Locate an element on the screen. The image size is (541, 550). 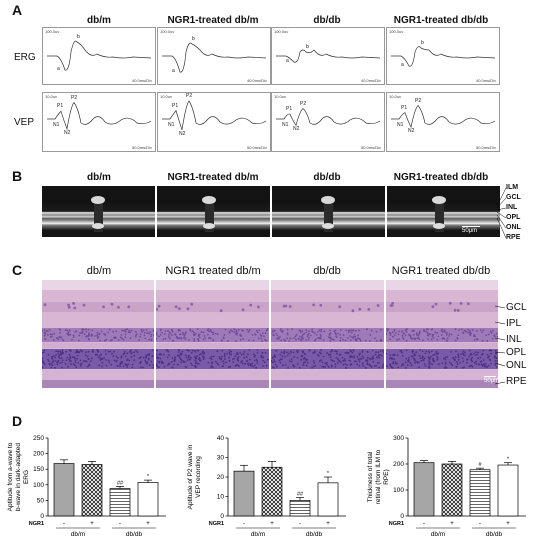
oct-layer-onl: ONL is located at coordinates (513, 227).